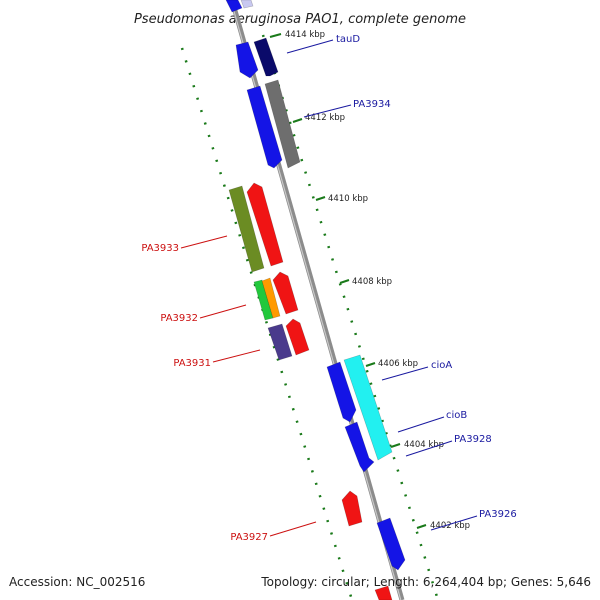 The width and height of the screenshot is (600, 600). I want to click on tick-label: 4412 kbp, so click(325, 118).